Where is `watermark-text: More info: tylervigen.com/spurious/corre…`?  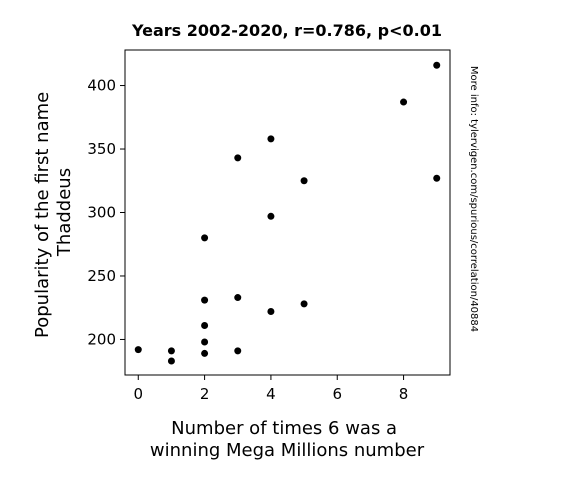 watermark-text: More info: tylervigen.com/spurious/corre… is located at coordinates (473, 199).